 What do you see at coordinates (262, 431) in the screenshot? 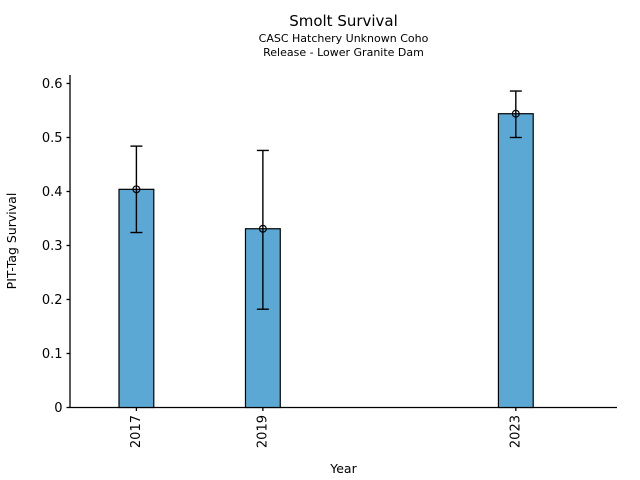
I see `x-tick-label-2019: 2019` at bounding box center [262, 431].